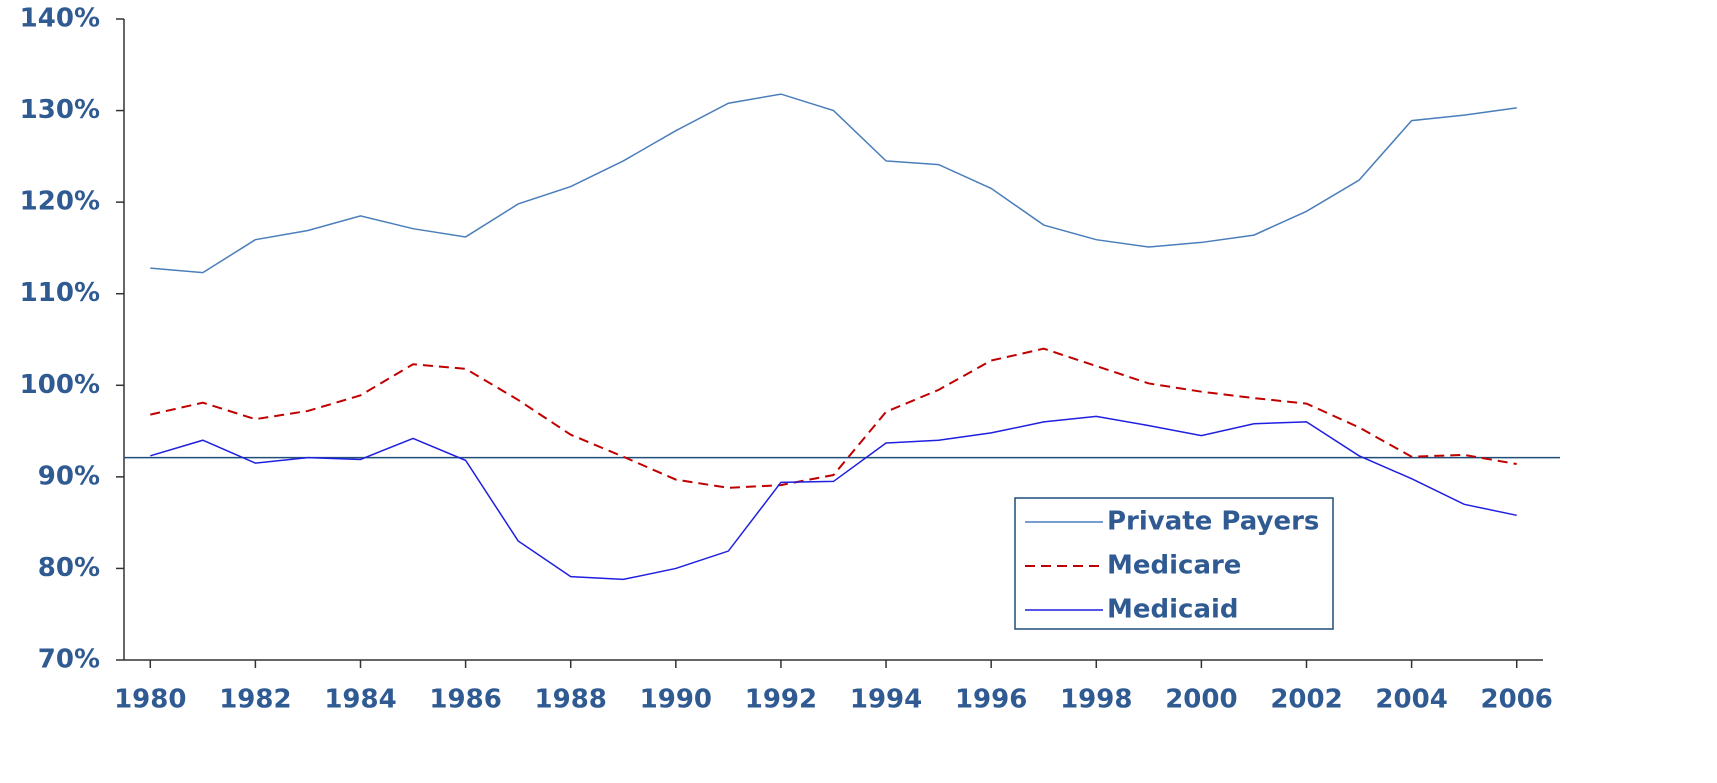 This screenshot has width=1717, height=783. What do you see at coordinates (60, 385) in the screenshot?
I see `y-tick-label: 100%` at bounding box center [60, 385].